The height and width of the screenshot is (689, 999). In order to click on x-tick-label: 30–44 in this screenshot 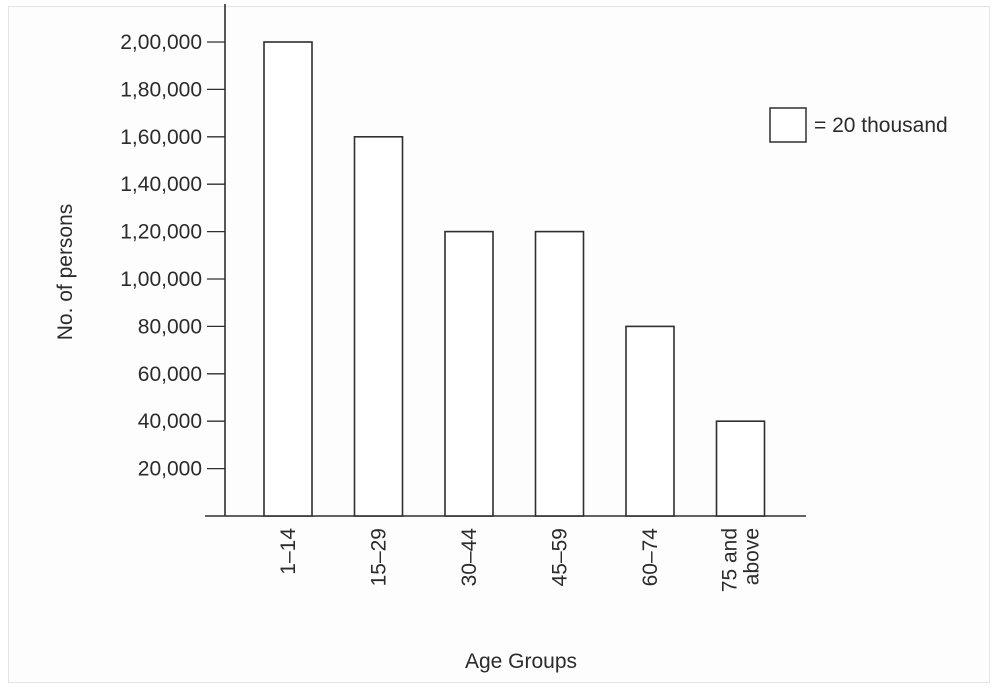, I will do `click(469, 557)`.